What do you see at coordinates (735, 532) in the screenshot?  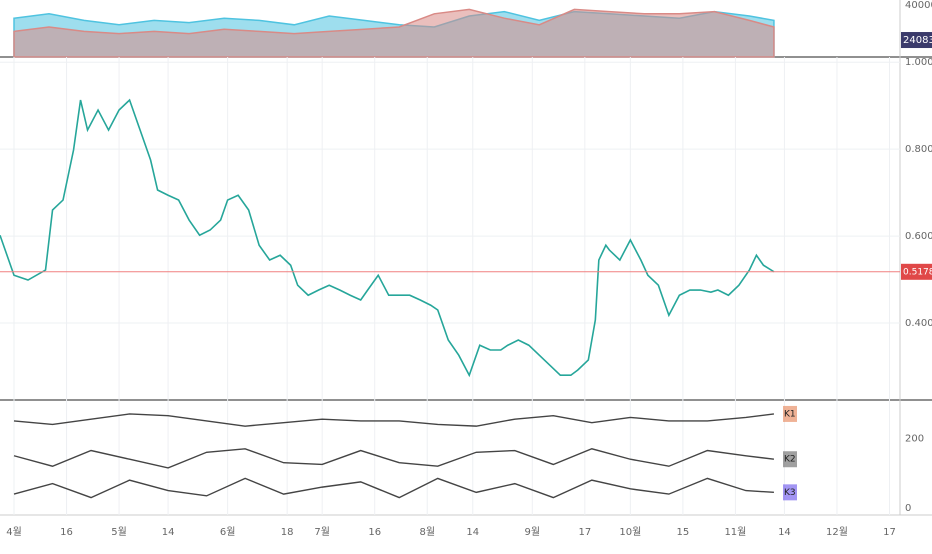 I see `x-tick-label: 11월` at bounding box center [735, 532].